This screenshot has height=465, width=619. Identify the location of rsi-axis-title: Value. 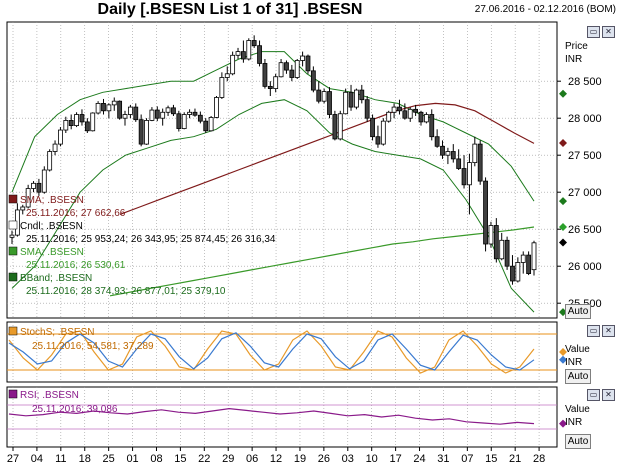
(577, 409).